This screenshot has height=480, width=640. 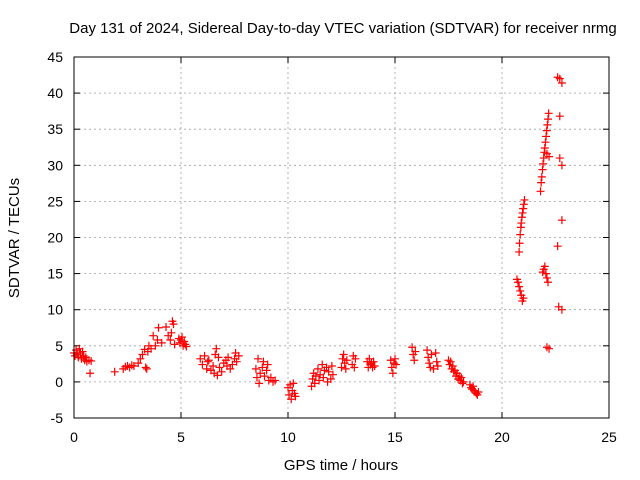 What do you see at coordinates (55, 310) in the screenshot?
I see `y-tick-label: 10` at bounding box center [55, 310].